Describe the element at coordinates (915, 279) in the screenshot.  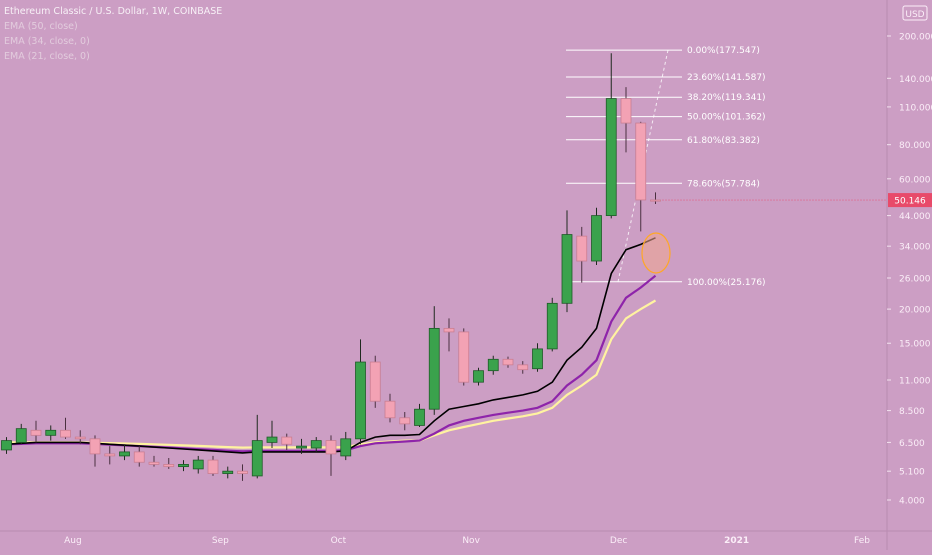
I see `y-tick-label: 26.000` at that location.